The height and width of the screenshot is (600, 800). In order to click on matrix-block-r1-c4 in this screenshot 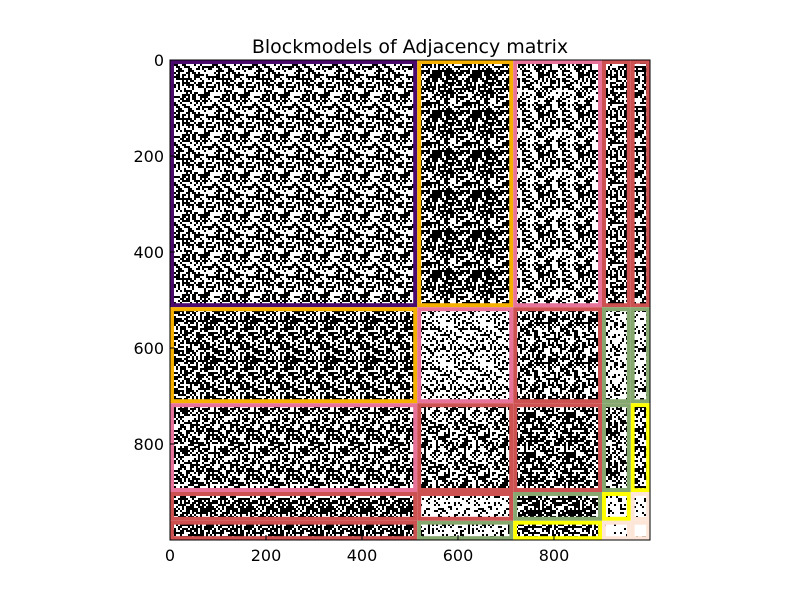, I will do `click(640, 355)`.